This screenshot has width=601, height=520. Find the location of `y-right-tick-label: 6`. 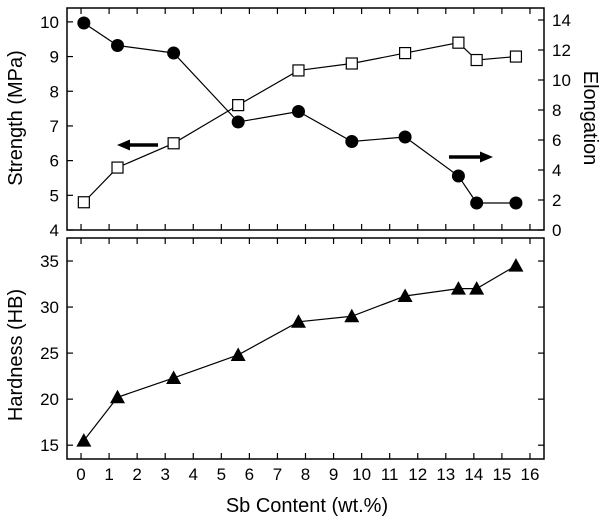

y-right-tick-label: 6 is located at coordinates (556, 140).